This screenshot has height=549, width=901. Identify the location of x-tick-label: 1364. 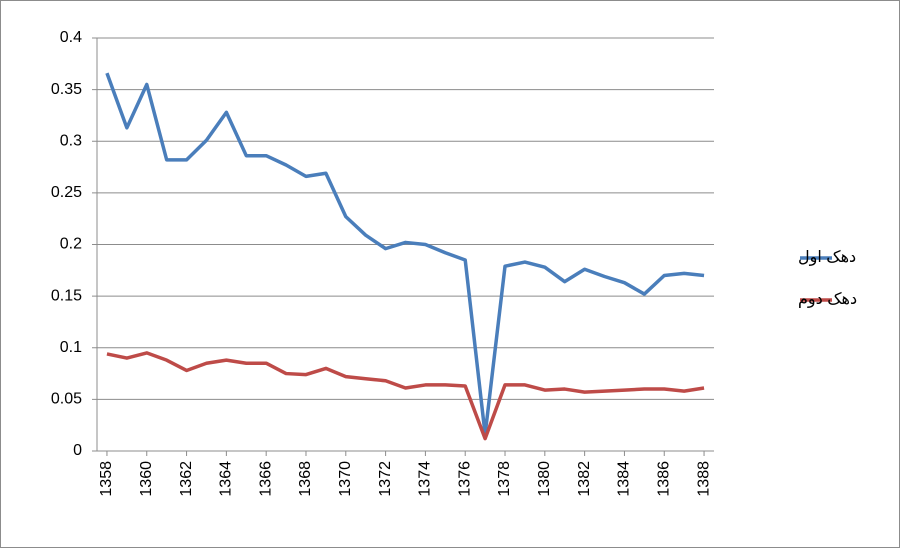
(226, 479).